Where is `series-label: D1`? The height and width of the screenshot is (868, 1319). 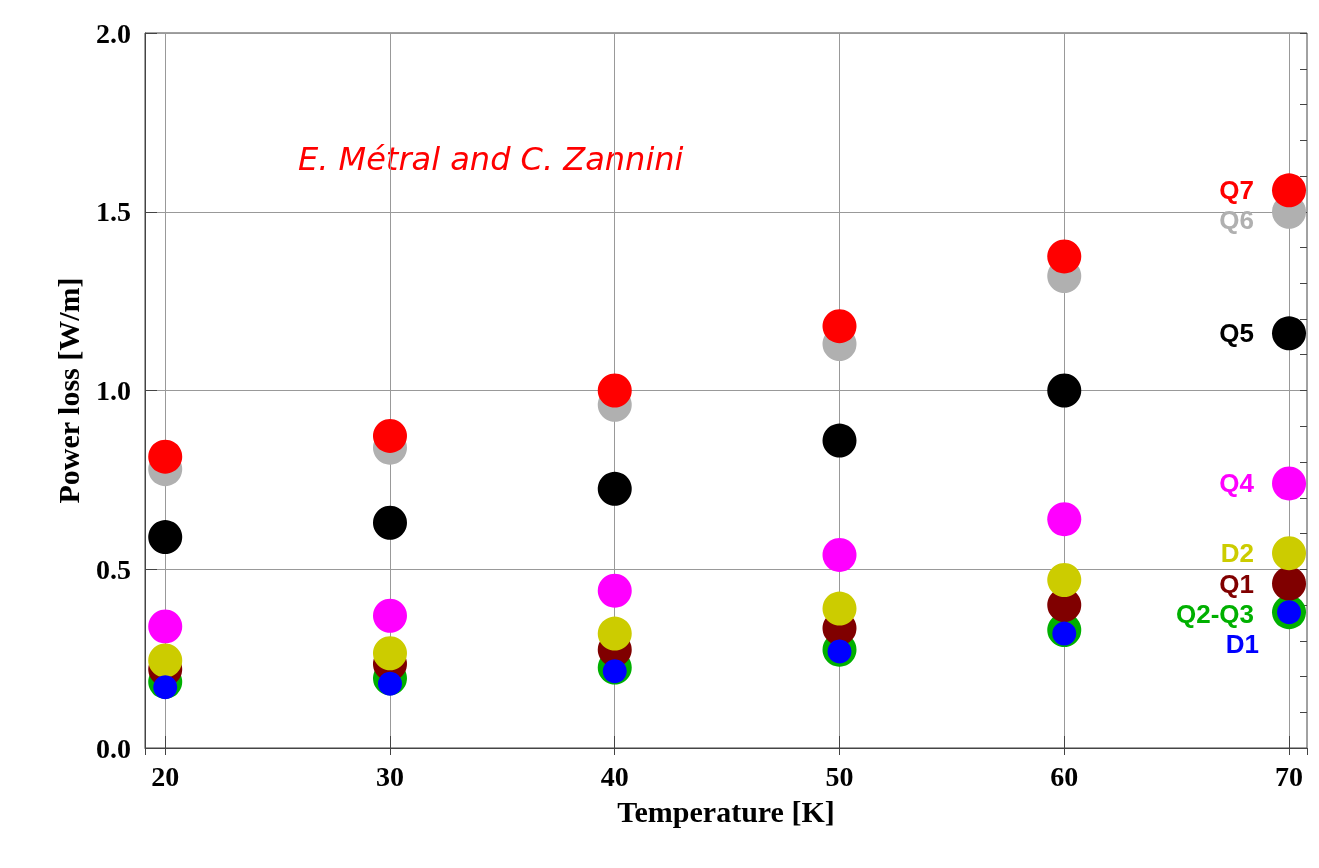 series-label: D1 is located at coordinates (1242, 643).